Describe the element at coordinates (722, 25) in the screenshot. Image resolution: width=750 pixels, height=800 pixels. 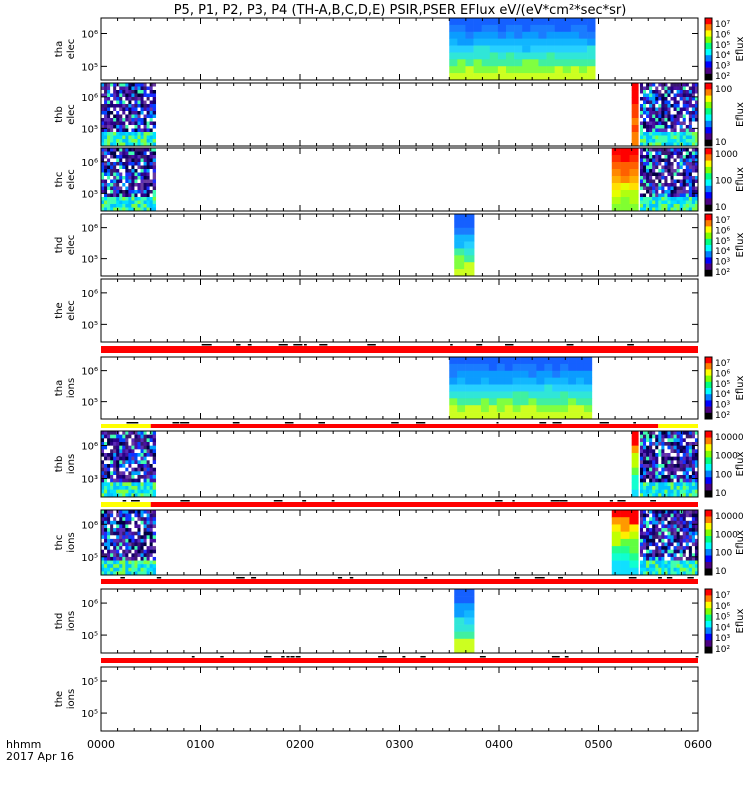
I see `panel-tha_elec-colorbar-label-0: 10⁷` at that location.